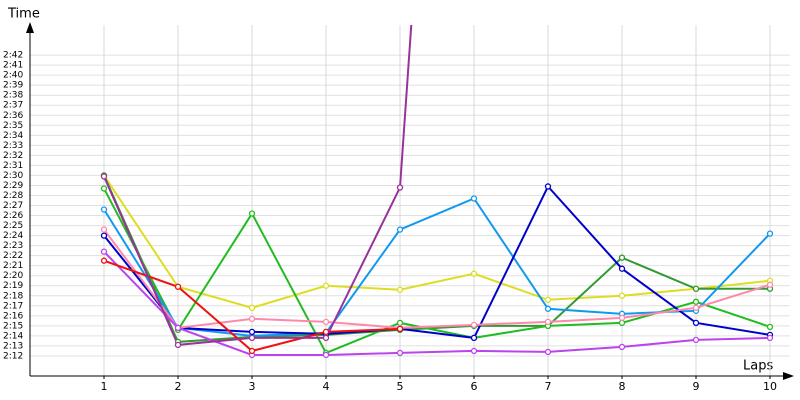 This screenshot has width=800, height=400. Describe the element at coordinates (13, 126) in the screenshot. I see `y-tick-label: 2:35` at that location.